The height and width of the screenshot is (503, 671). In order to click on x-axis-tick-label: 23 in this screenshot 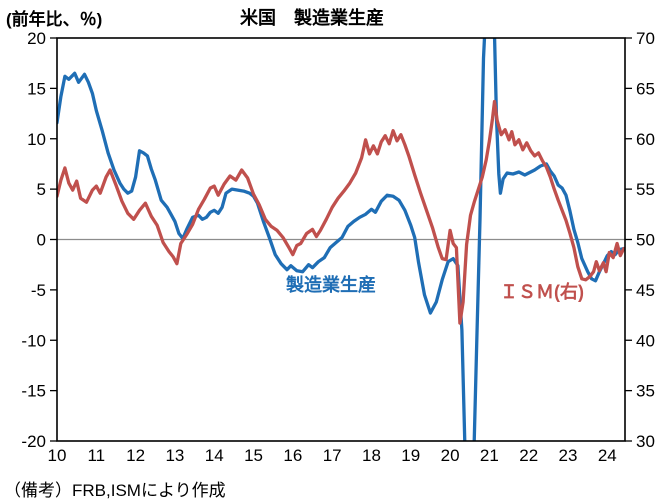, I will do `click(568, 455)`.